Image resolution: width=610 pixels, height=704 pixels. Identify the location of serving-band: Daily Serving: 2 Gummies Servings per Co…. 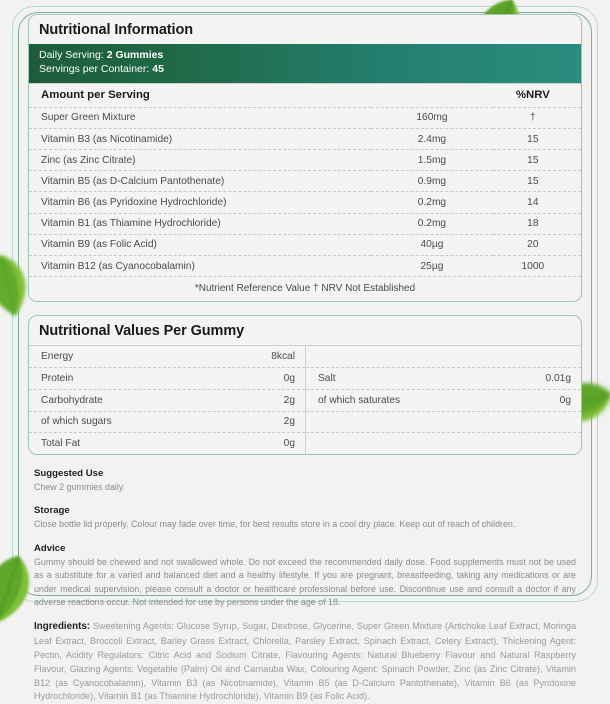
(305, 63).